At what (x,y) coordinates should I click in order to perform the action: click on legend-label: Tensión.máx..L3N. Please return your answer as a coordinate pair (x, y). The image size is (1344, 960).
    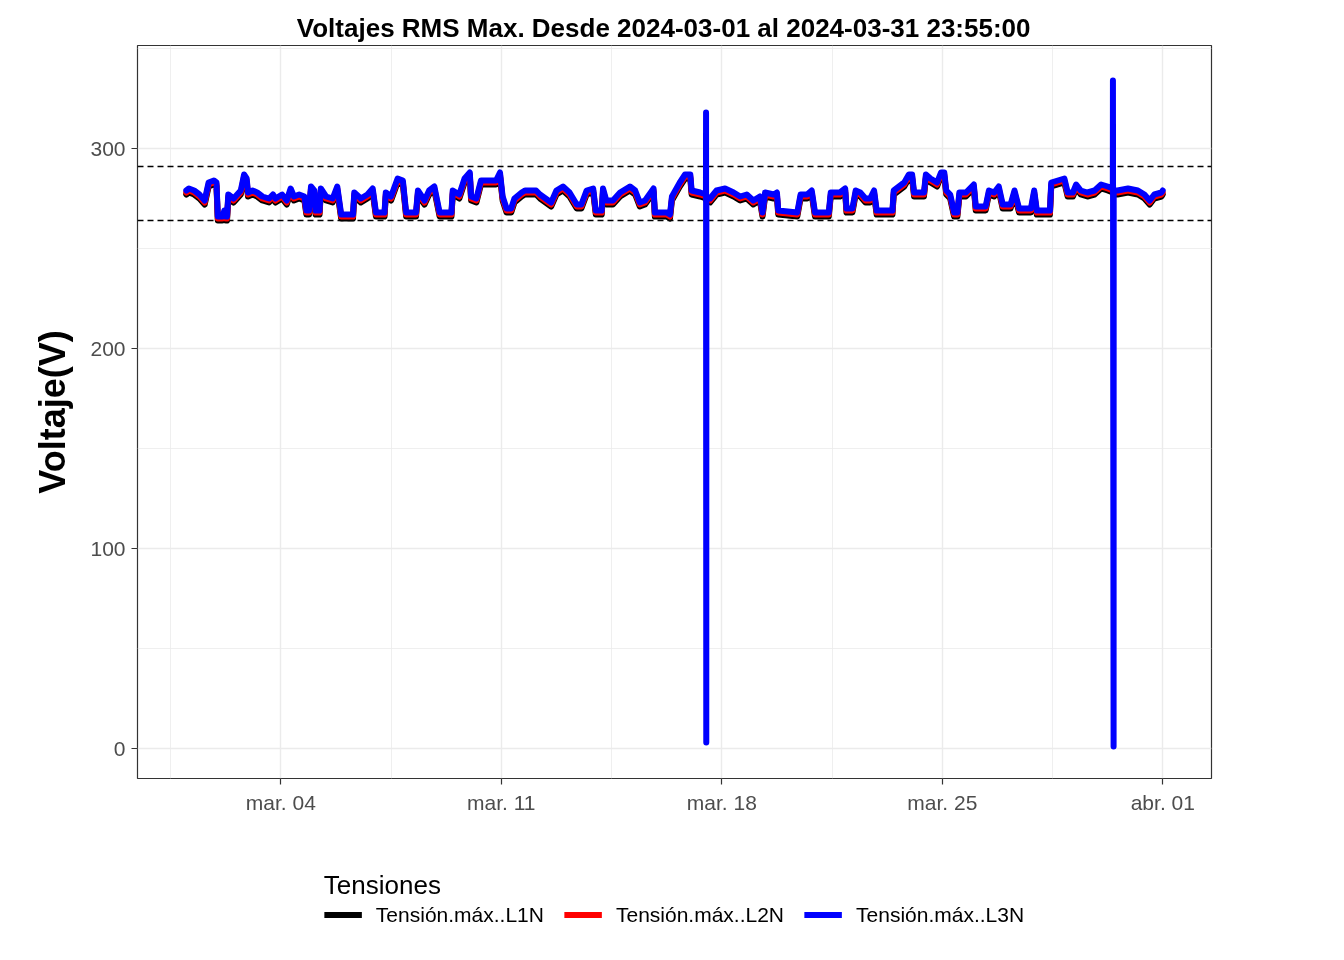
    Looking at the image, I should click on (940, 914).